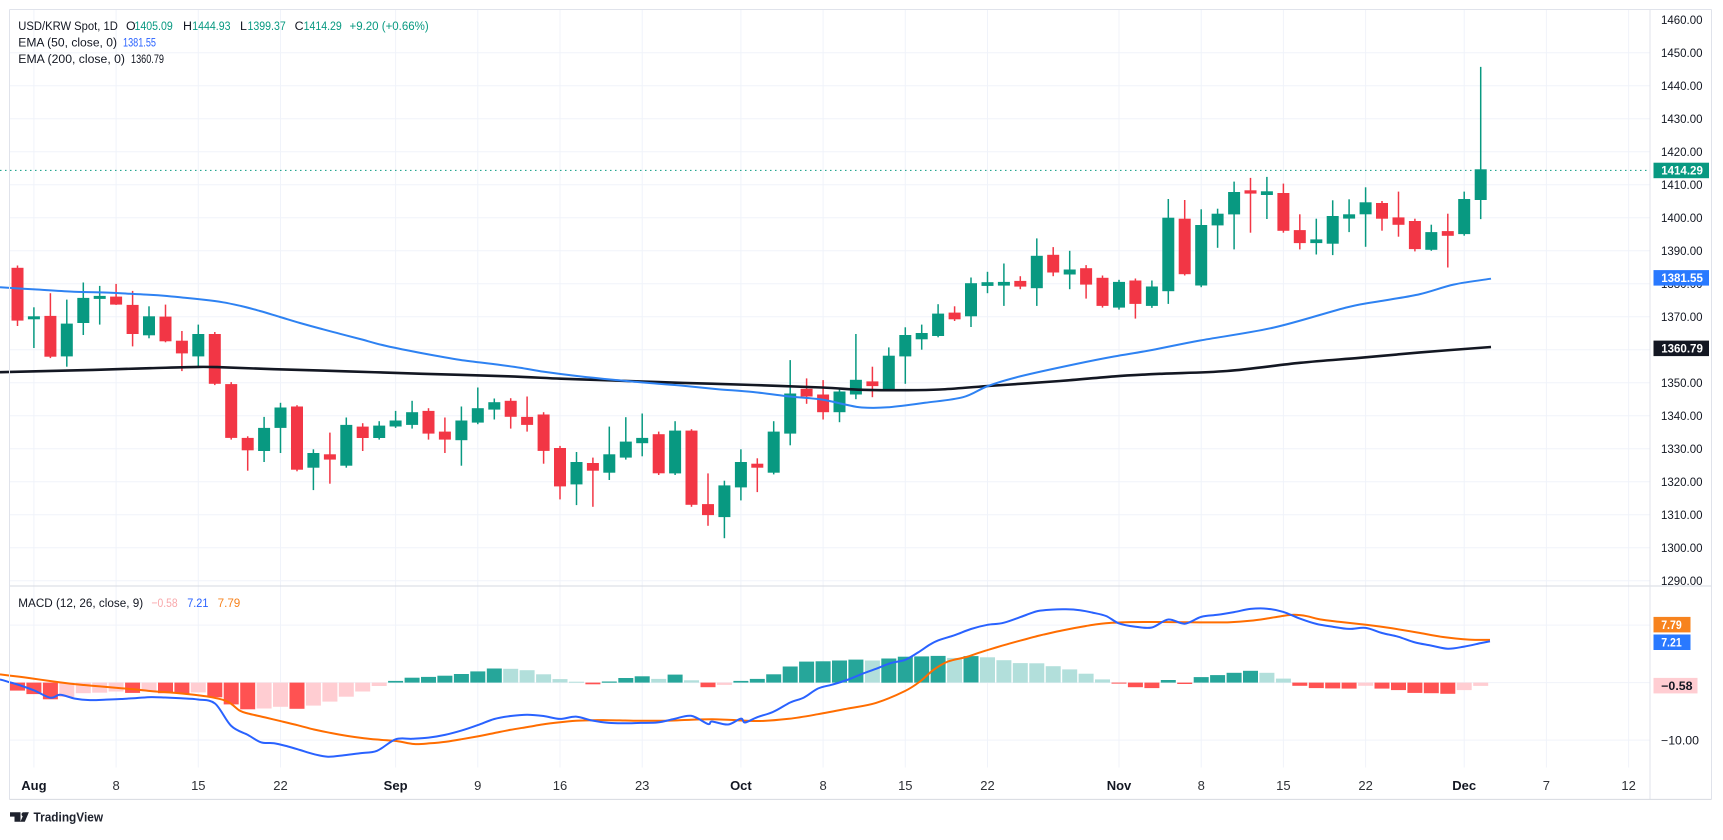 This screenshot has width=1723, height=840. I want to click on svg-text: L, so click(243, 26).